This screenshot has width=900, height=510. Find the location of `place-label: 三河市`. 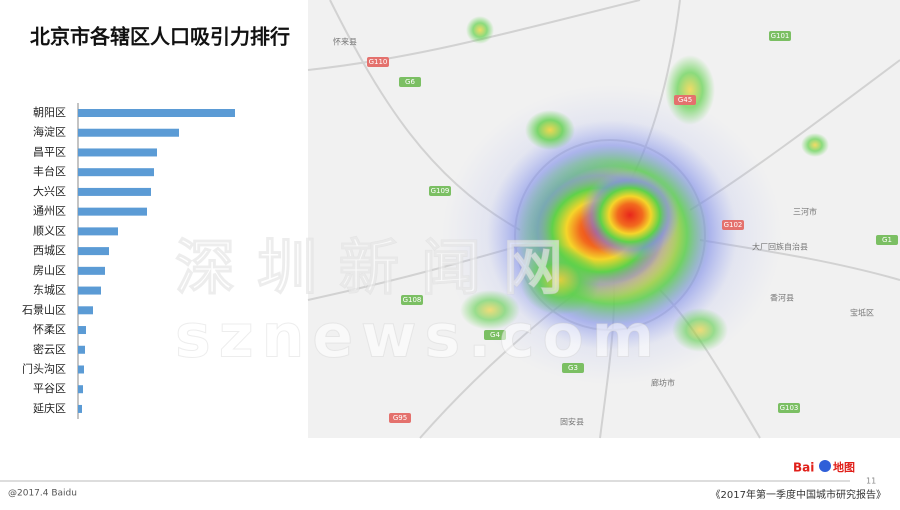

place-label: 三河市 is located at coordinates (805, 212).